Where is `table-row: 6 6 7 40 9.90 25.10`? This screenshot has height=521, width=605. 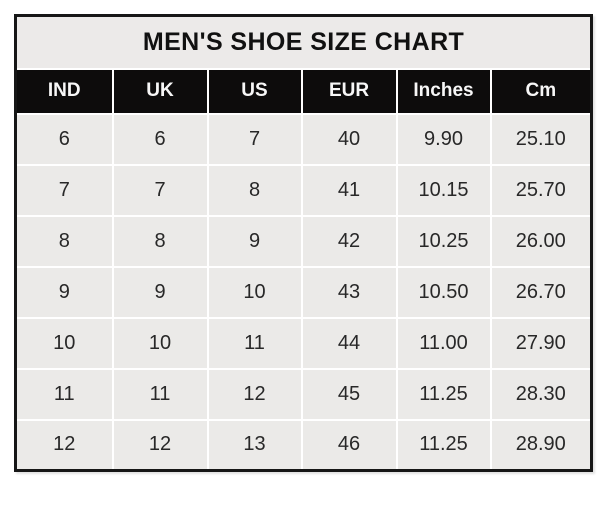
table-row: 6 6 7 40 9.90 25.10 is located at coordinates (303, 139).